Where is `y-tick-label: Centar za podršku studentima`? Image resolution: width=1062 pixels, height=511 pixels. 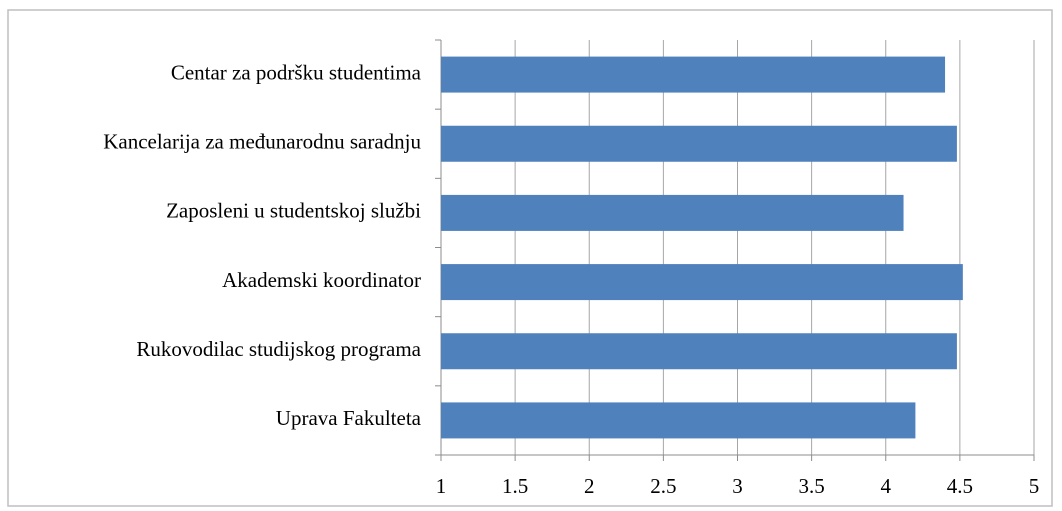 y-tick-label: Centar za podršku studentima is located at coordinates (296, 72).